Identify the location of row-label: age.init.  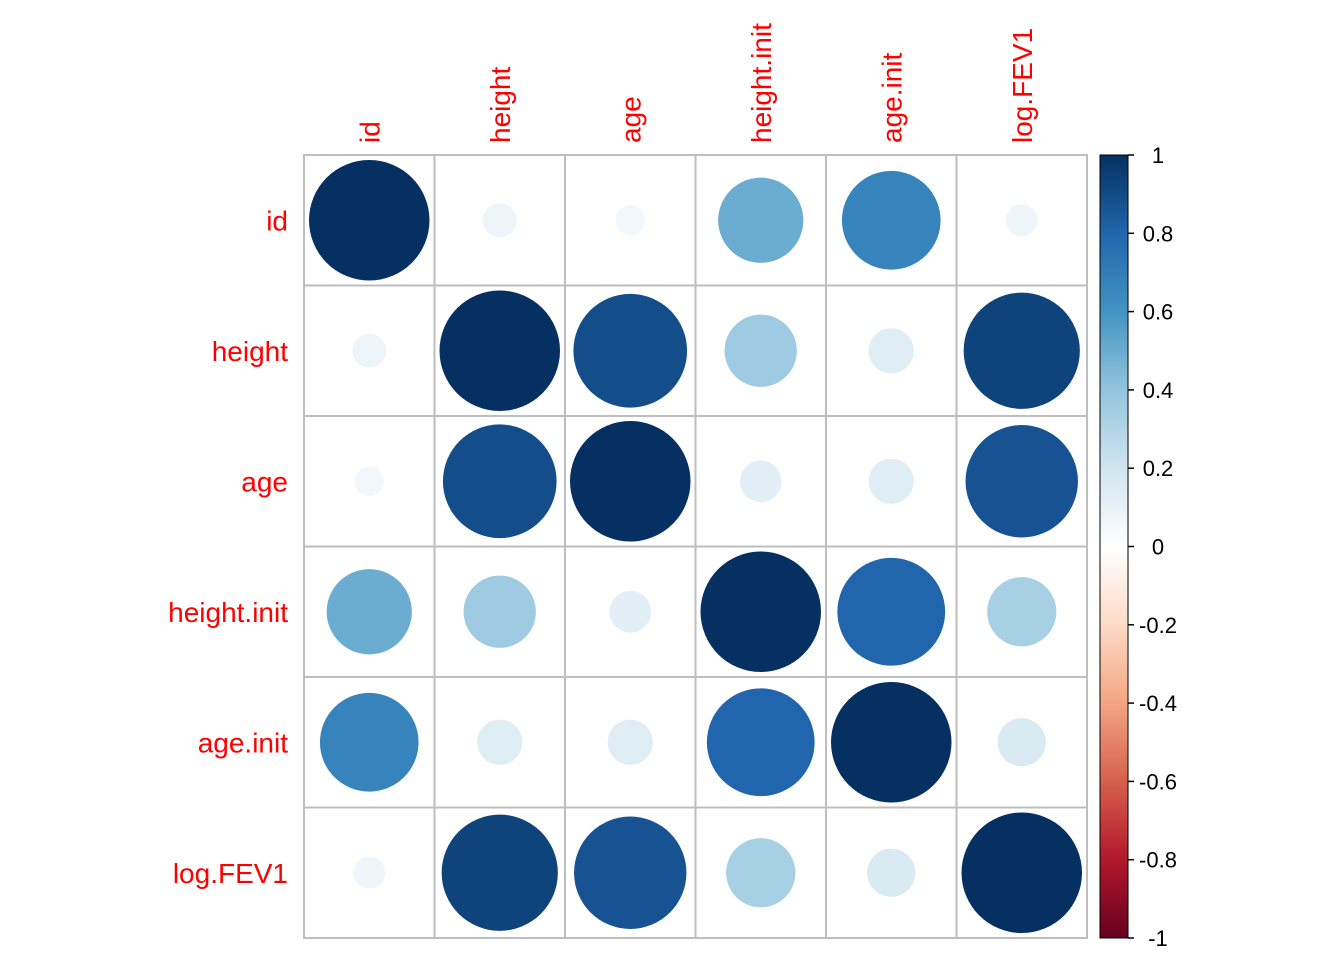
(243, 742).